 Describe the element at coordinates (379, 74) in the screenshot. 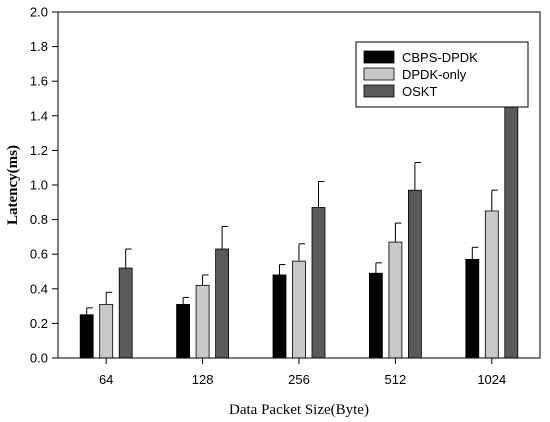

I see `legend-swatch-dpdk-only` at that location.